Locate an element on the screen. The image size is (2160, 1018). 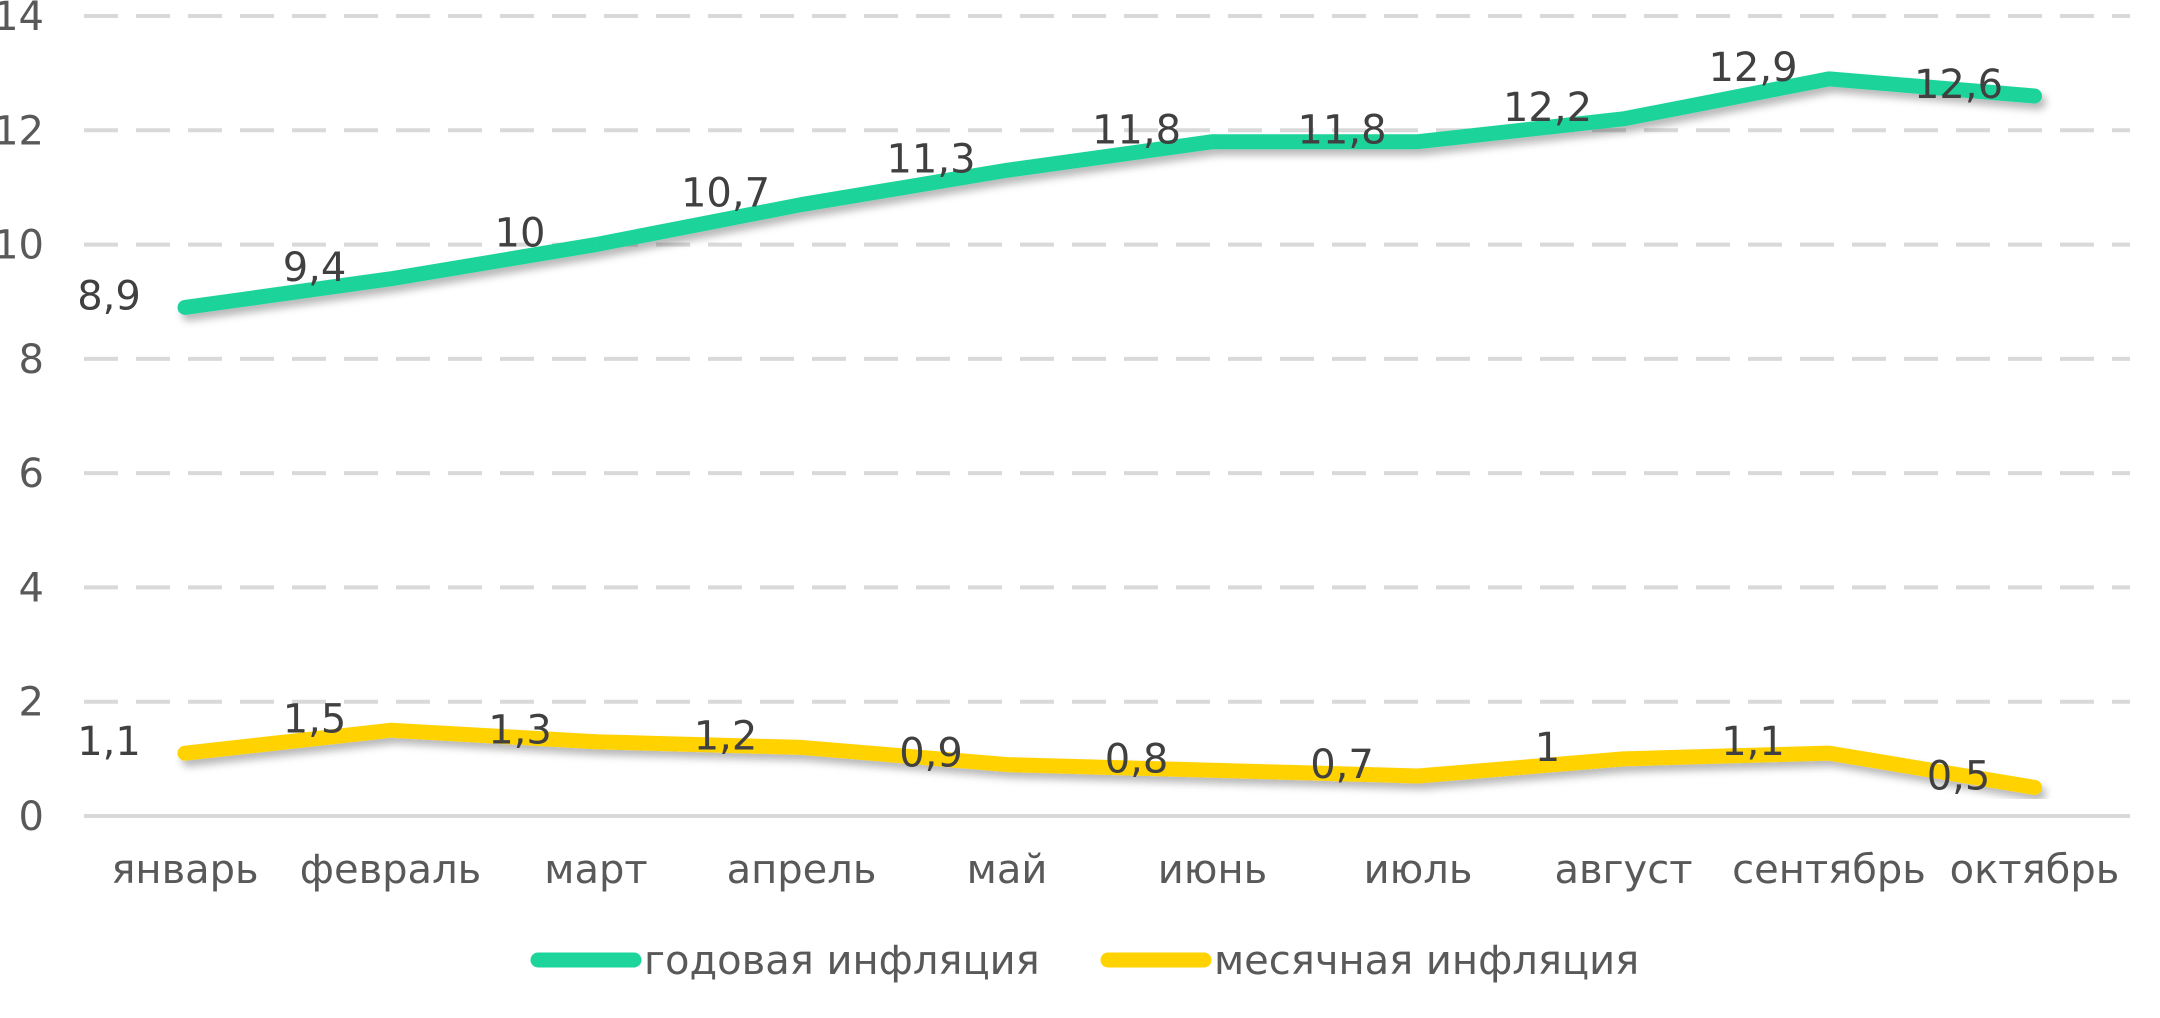
data-label: 11,3 is located at coordinates (930, 159).